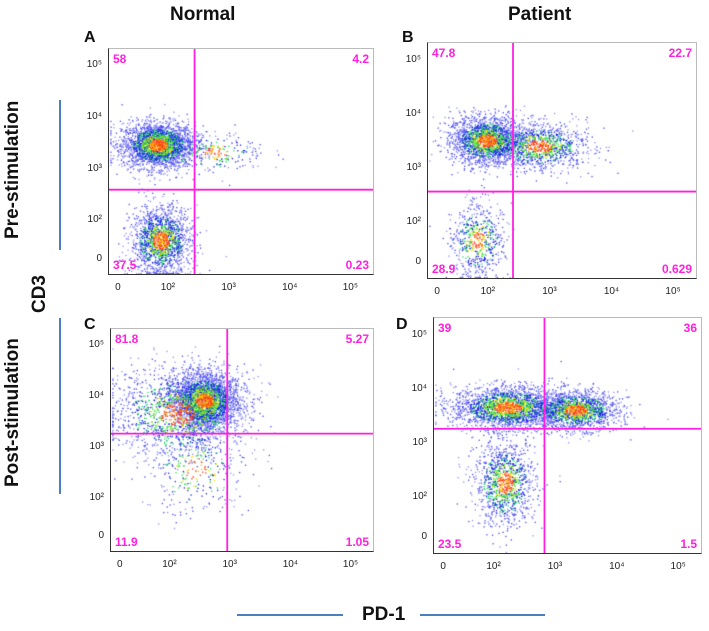  Describe the element at coordinates (203, 14) in the screenshot. I see `column-title-normal: Normal` at that location.